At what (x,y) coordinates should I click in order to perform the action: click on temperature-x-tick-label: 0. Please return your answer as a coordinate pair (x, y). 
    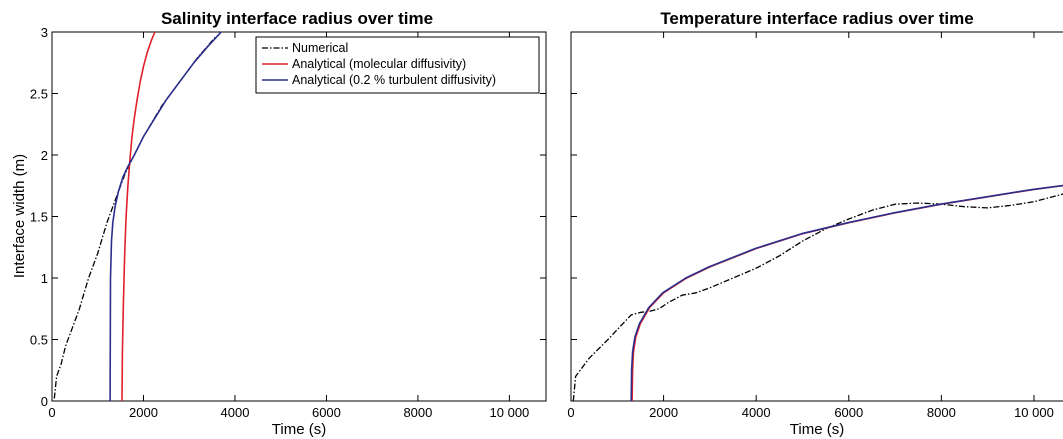
    Looking at the image, I should click on (570, 412).